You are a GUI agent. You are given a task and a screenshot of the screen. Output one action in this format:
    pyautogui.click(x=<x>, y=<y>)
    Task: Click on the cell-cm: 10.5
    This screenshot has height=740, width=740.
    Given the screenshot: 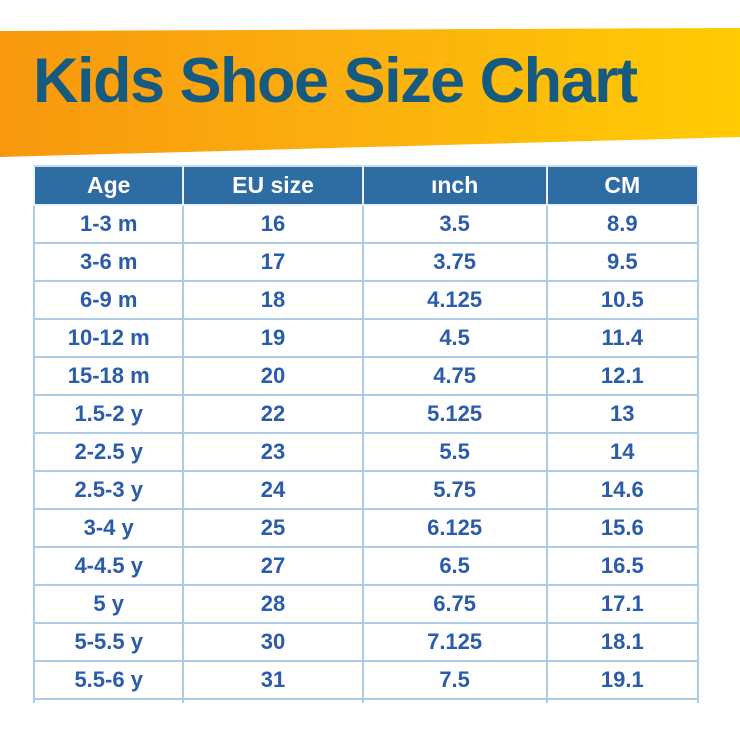 What is the action you would take?
    pyautogui.click(x=622, y=300)
    